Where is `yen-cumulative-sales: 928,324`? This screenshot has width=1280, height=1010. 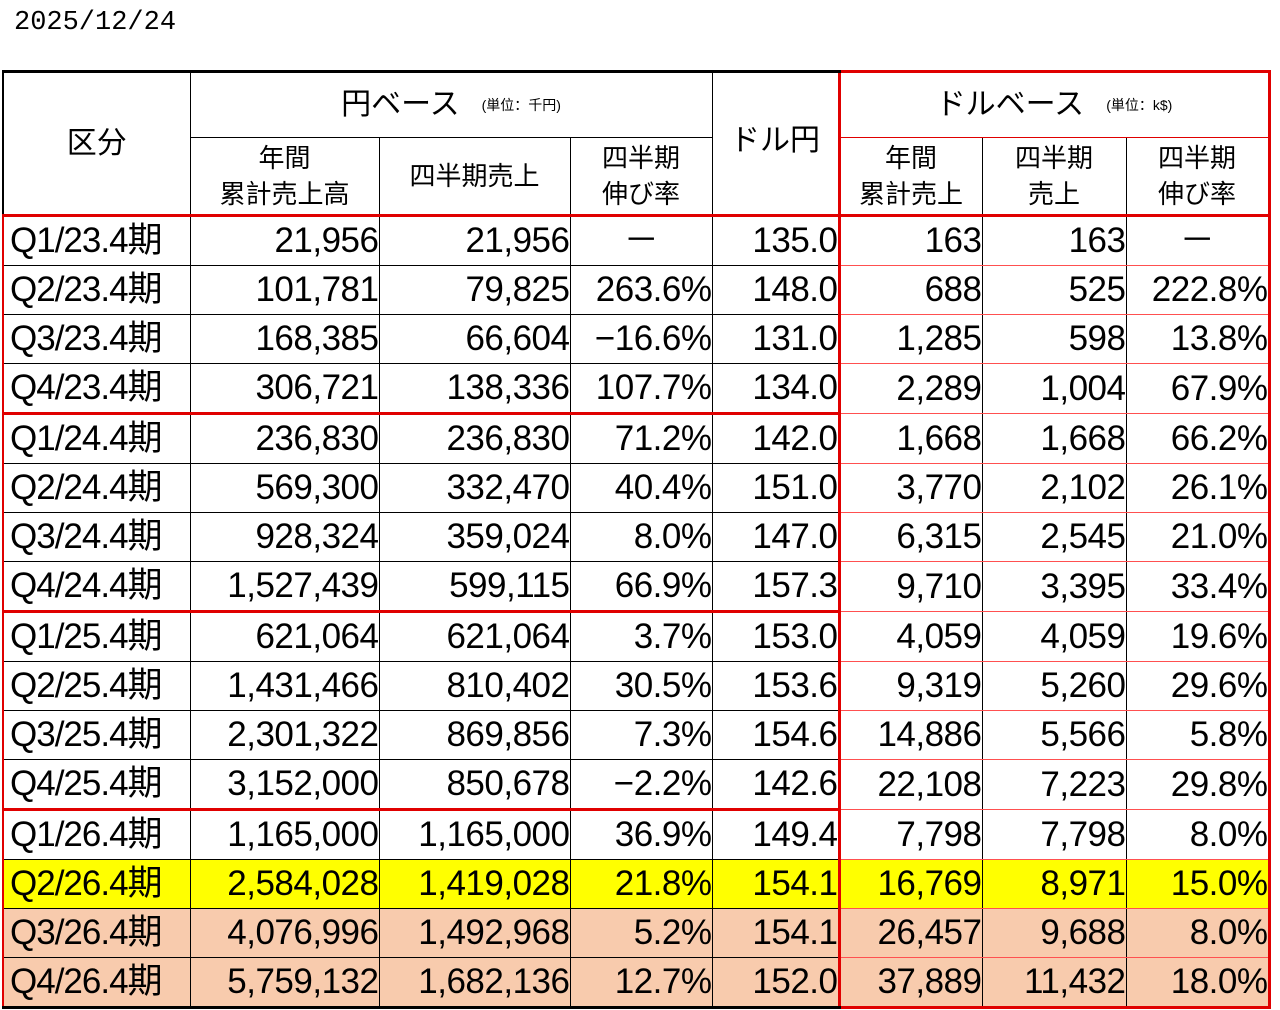 yen-cumulative-sales: 928,324 is located at coordinates (284, 537).